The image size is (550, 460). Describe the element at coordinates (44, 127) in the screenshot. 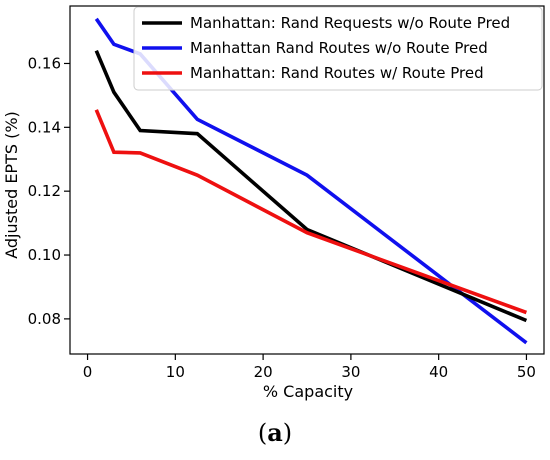

I see `y-tick-label: 0.14` at that location.